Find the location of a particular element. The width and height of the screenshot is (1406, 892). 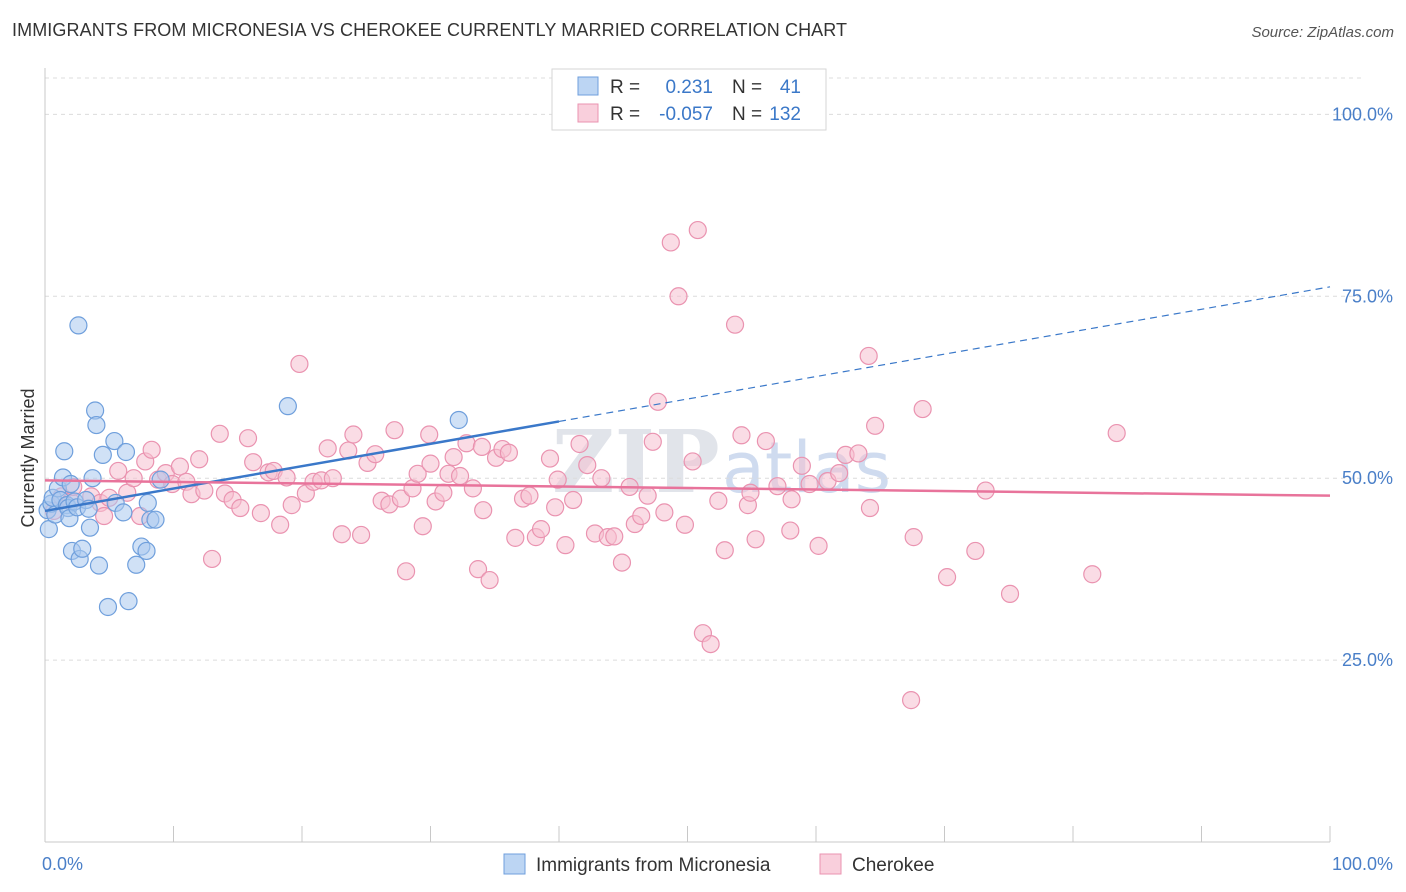

bottom-legend-label-micronesia: Immigrants from Micronesia is located at coordinates (653, 865).